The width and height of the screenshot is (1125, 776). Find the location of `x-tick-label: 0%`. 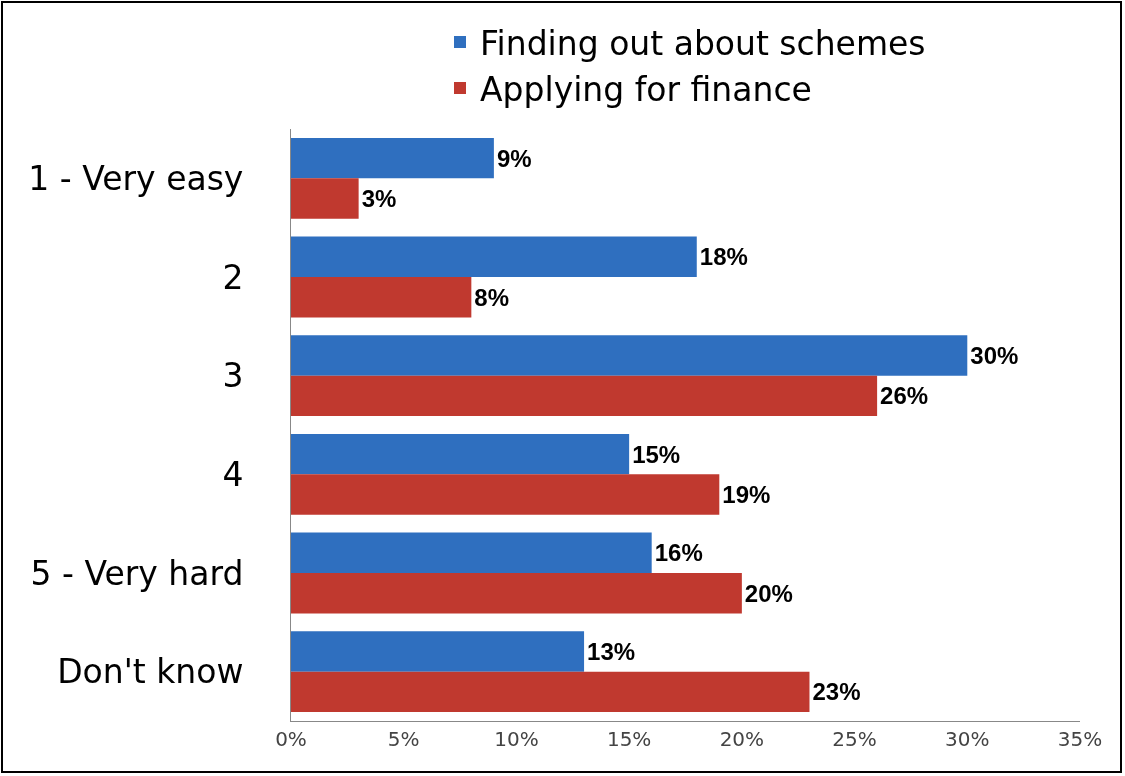

x-tick-label: 0% is located at coordinates (291, 739).